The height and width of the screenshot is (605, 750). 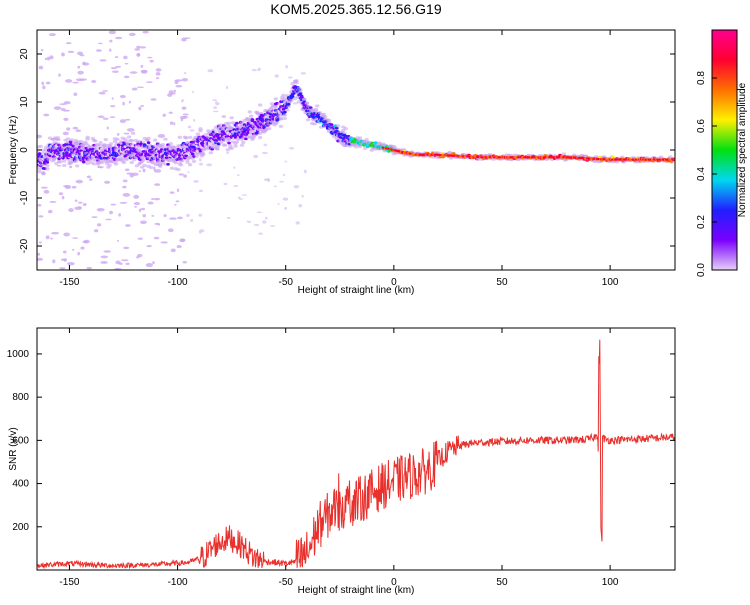 What do you see at coordinates (394, 282) in the screenshot?
I see `spectrogram-x-tick-label: 0` at bounding box center [394, 282].